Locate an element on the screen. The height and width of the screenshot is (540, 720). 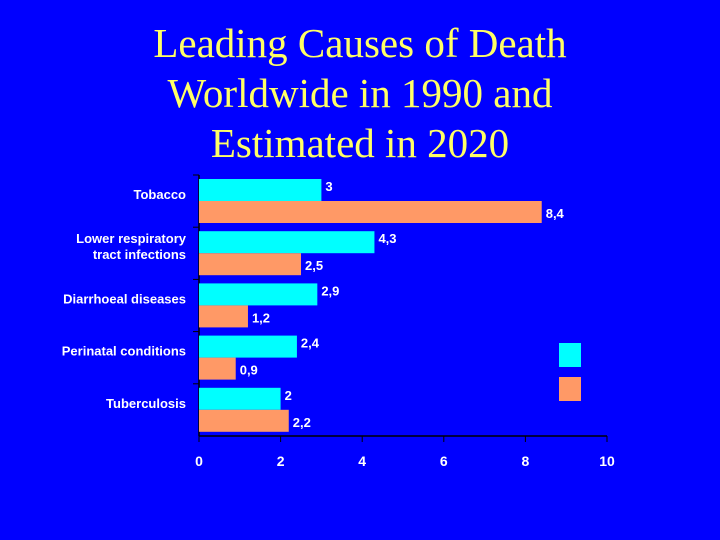
category-label: Perinatal conditions is located at coordinates (124, 351).